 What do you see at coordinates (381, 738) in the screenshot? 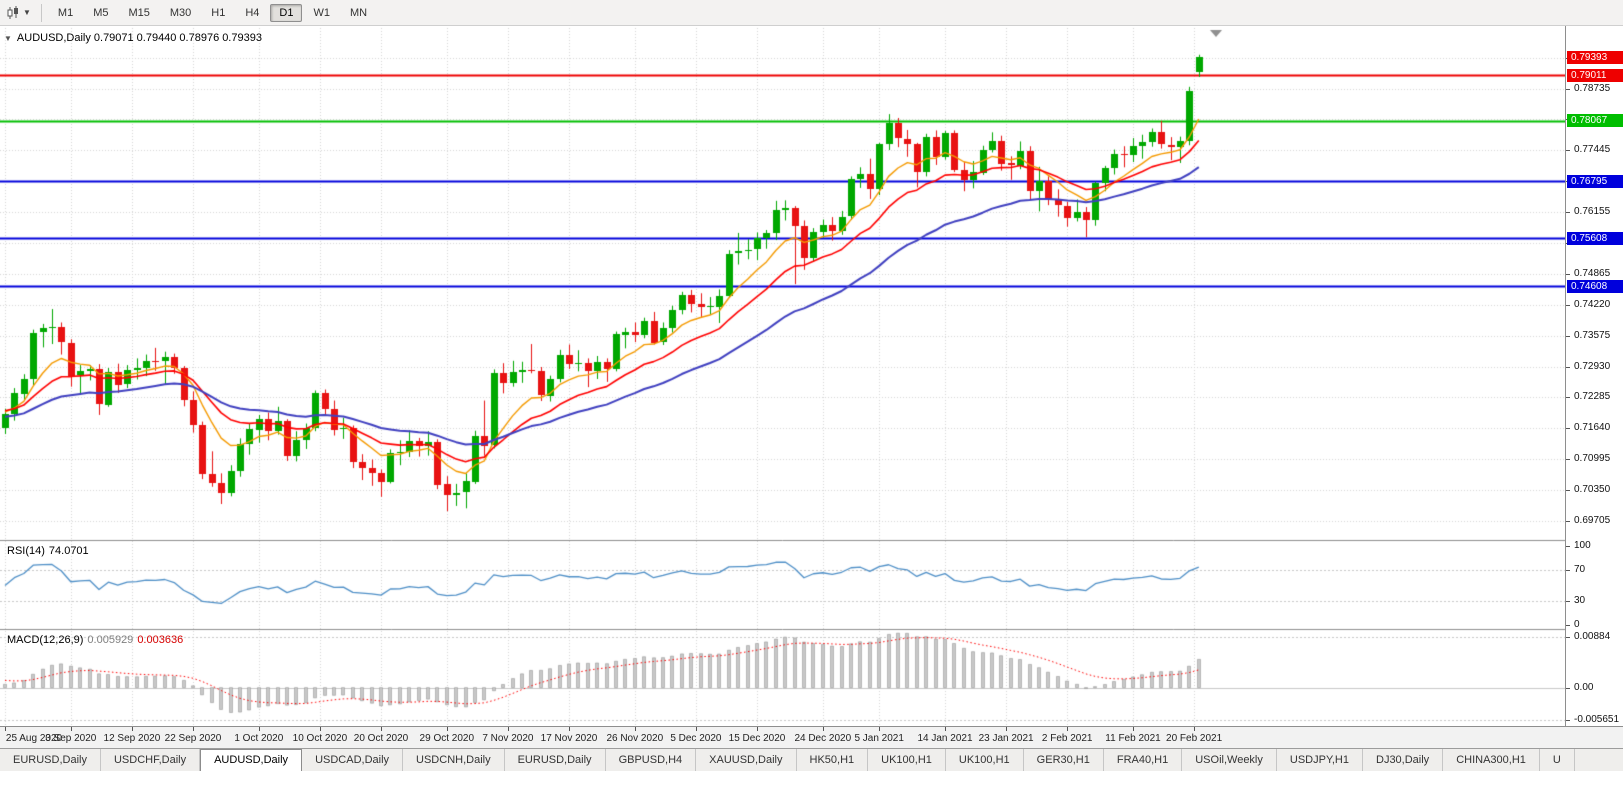
I see `time-tick-label: 20 Oct 2020` at bounding box center [381, 738].